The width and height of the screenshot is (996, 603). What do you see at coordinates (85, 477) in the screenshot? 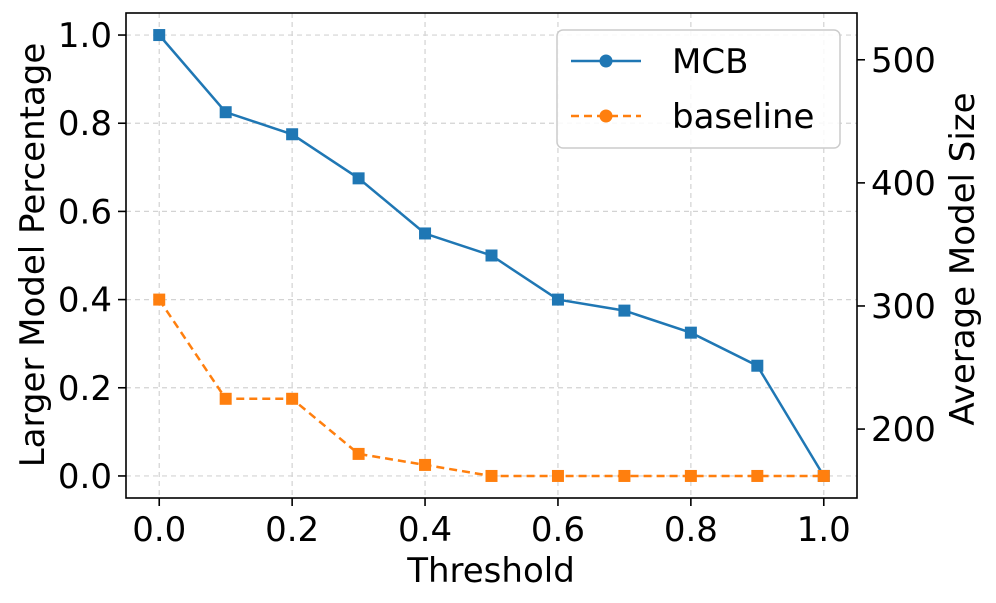
I see `y-tick-label-0: 0.0` at bounding box center [85, 477].